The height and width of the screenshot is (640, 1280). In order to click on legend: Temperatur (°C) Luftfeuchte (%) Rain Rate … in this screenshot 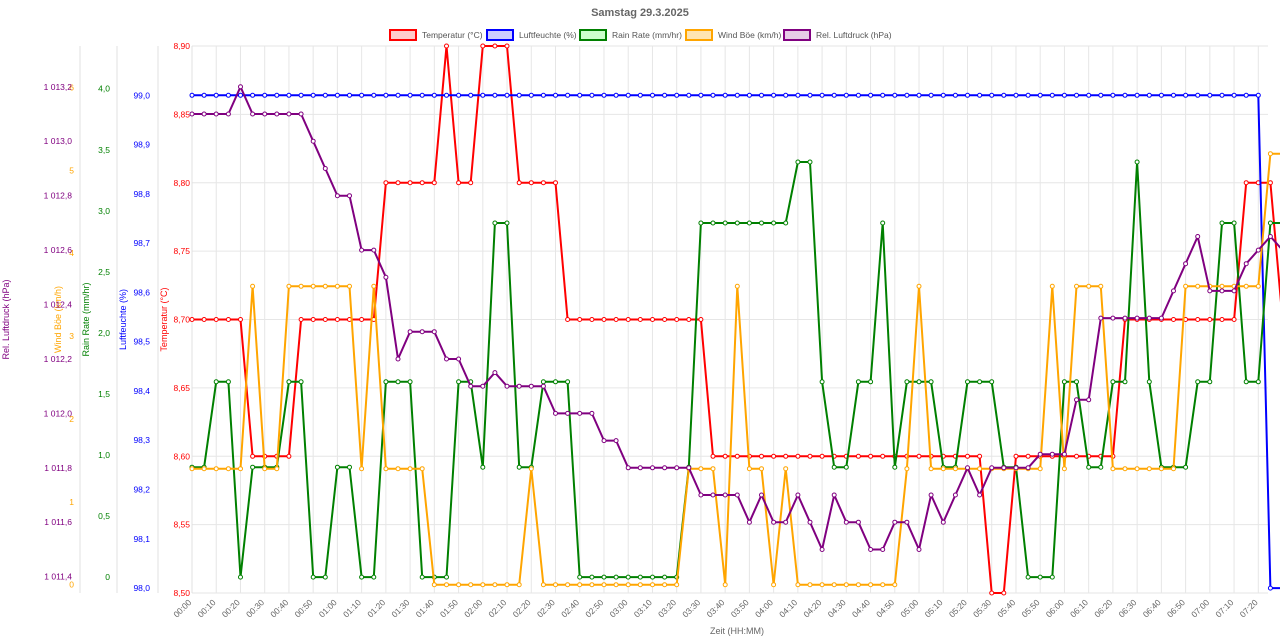, I will do `click(640, 35)`.